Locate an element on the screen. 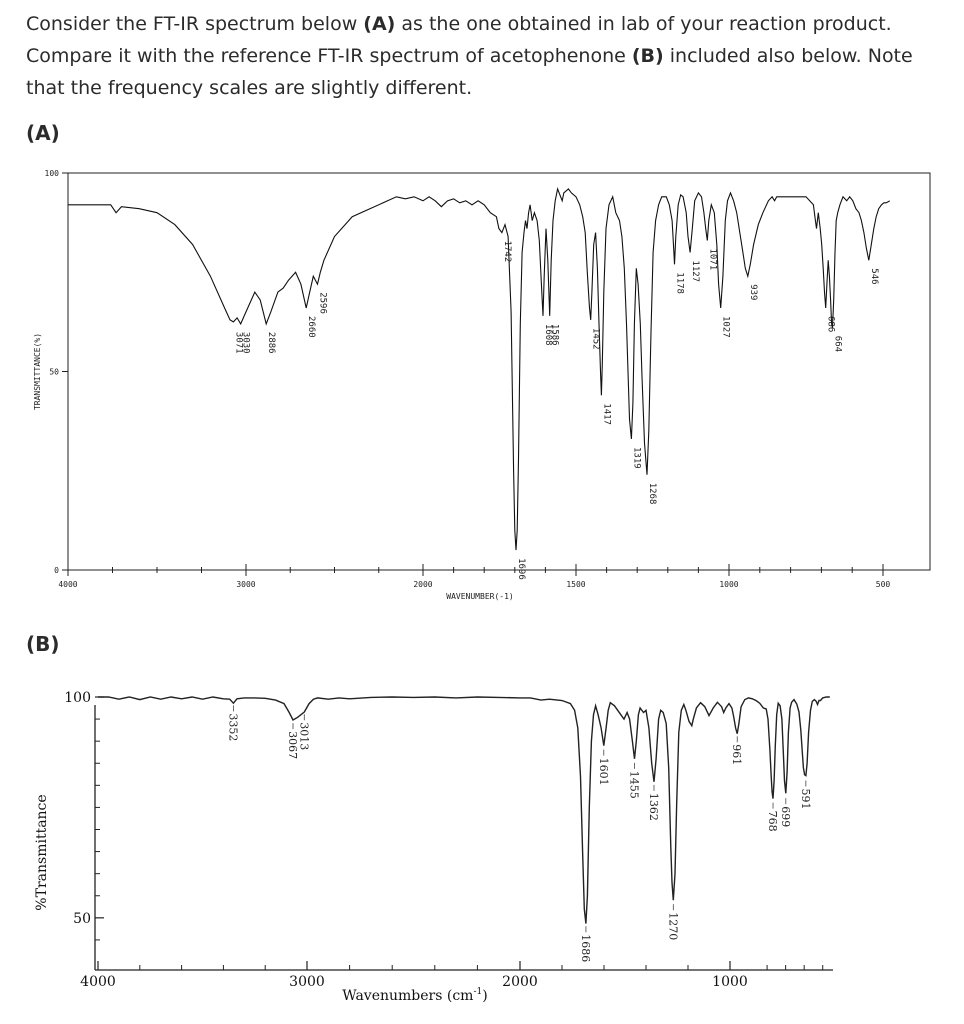  chart-b-peak-label: 591 is located at coordinates (805, 799).